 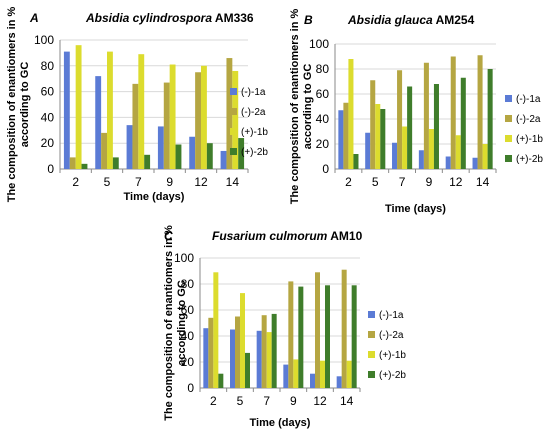 What do you see at coordinates (233, 18) in the screenshot?
I see `chart-title-strain: AM336` at bounding box center [233, 18].